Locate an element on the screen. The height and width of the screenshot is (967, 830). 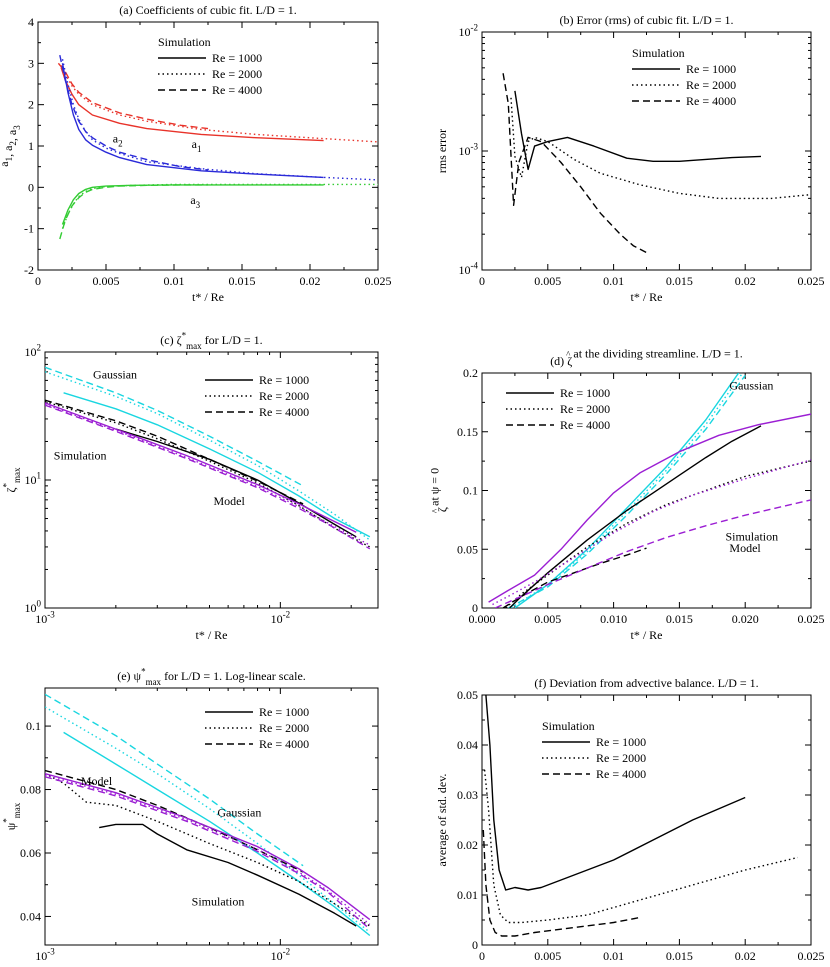
y-axis: 10-4 10-3 10-2 is located at coordinates (635, 150).